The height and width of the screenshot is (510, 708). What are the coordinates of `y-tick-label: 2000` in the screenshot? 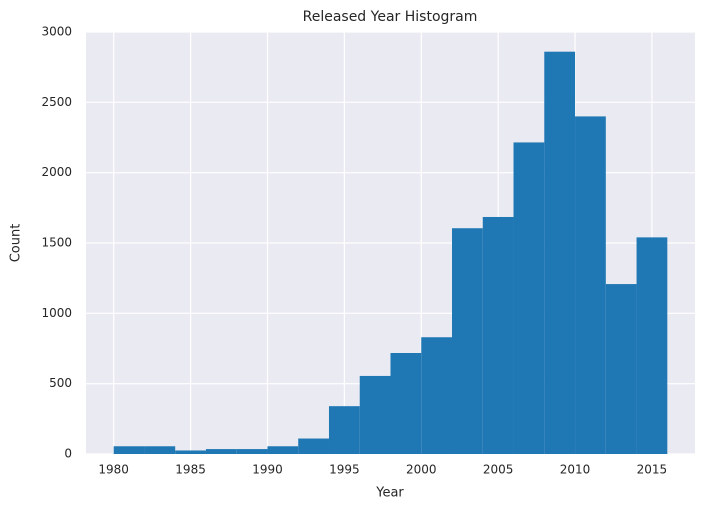 It's located at (56, 172).